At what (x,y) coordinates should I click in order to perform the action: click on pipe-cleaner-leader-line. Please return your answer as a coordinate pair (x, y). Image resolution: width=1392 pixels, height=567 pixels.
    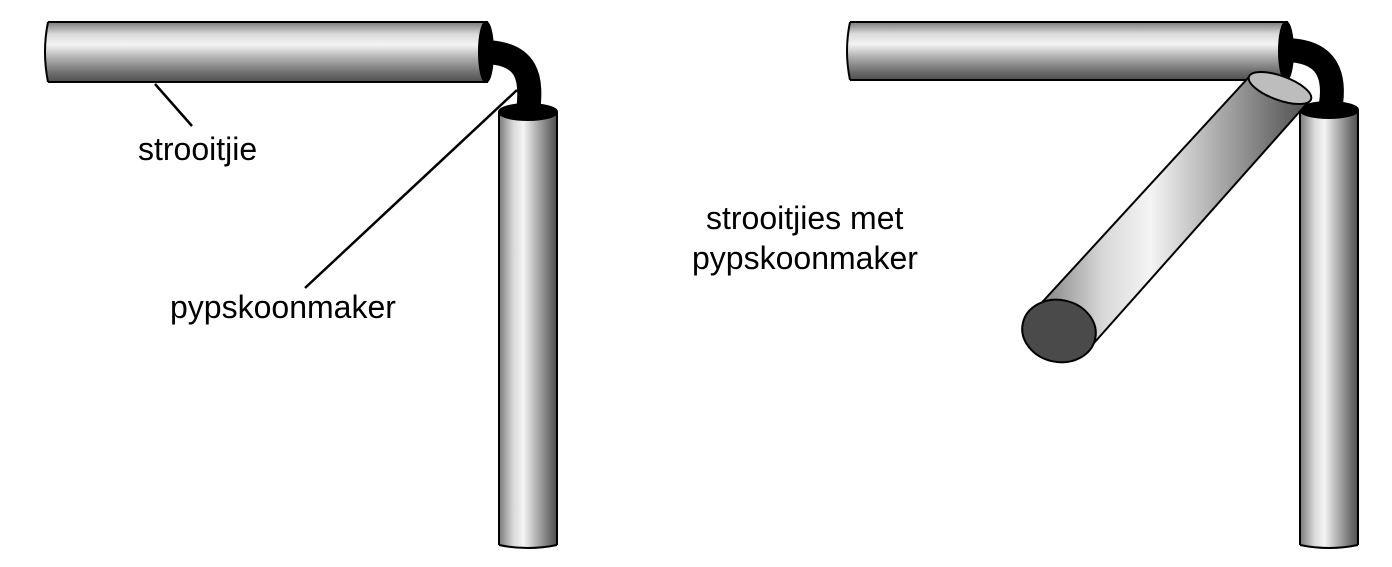
    Looking at the image, I should click on (411, 189).